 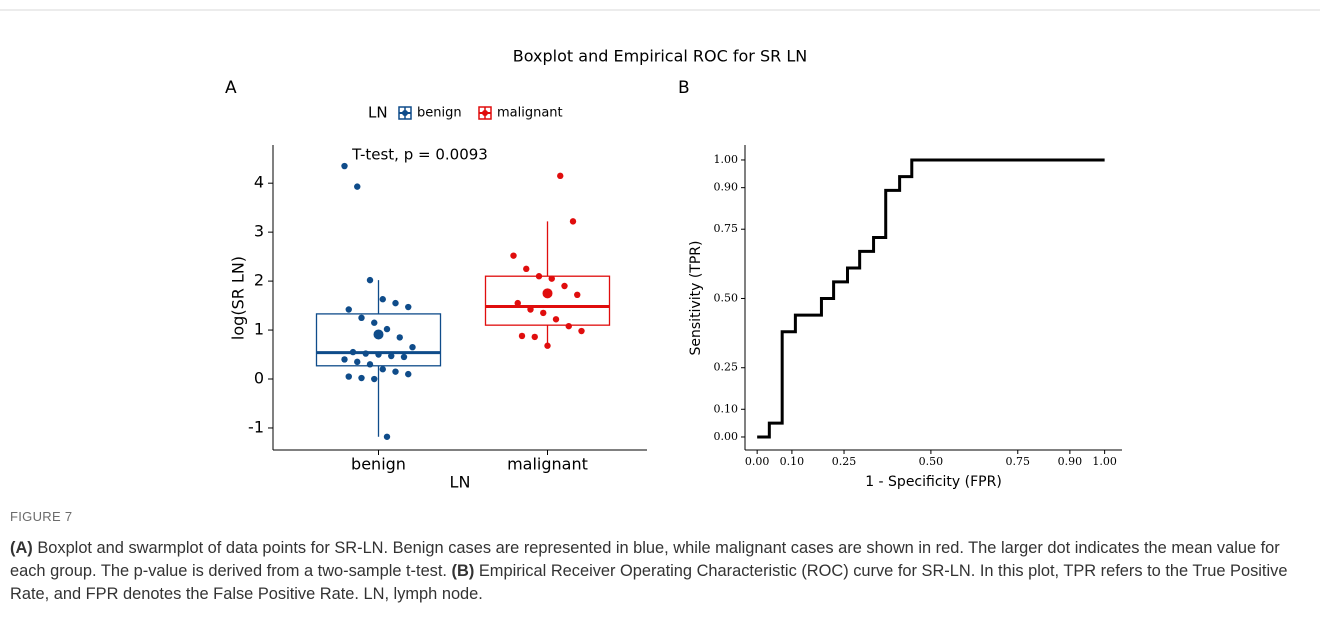 What do you see at coordinates (660, 56) in the screenshot?
I see `figure-title: Boxplot and Empirical ROC for SR LN` at bounding box center [660, 56].